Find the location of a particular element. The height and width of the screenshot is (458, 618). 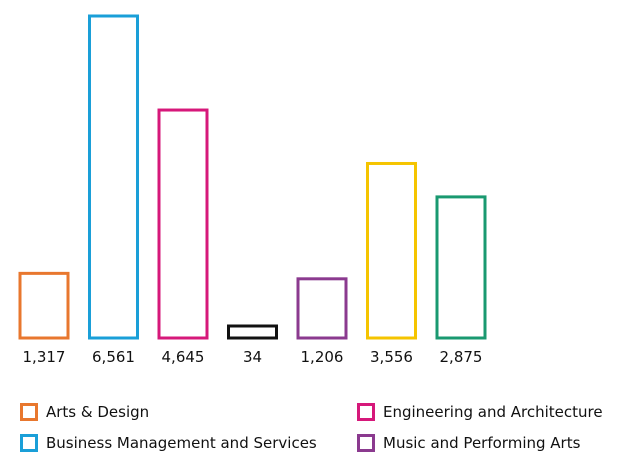

bar-value-label-4: 1,206 is located at coordinates (322, 357).